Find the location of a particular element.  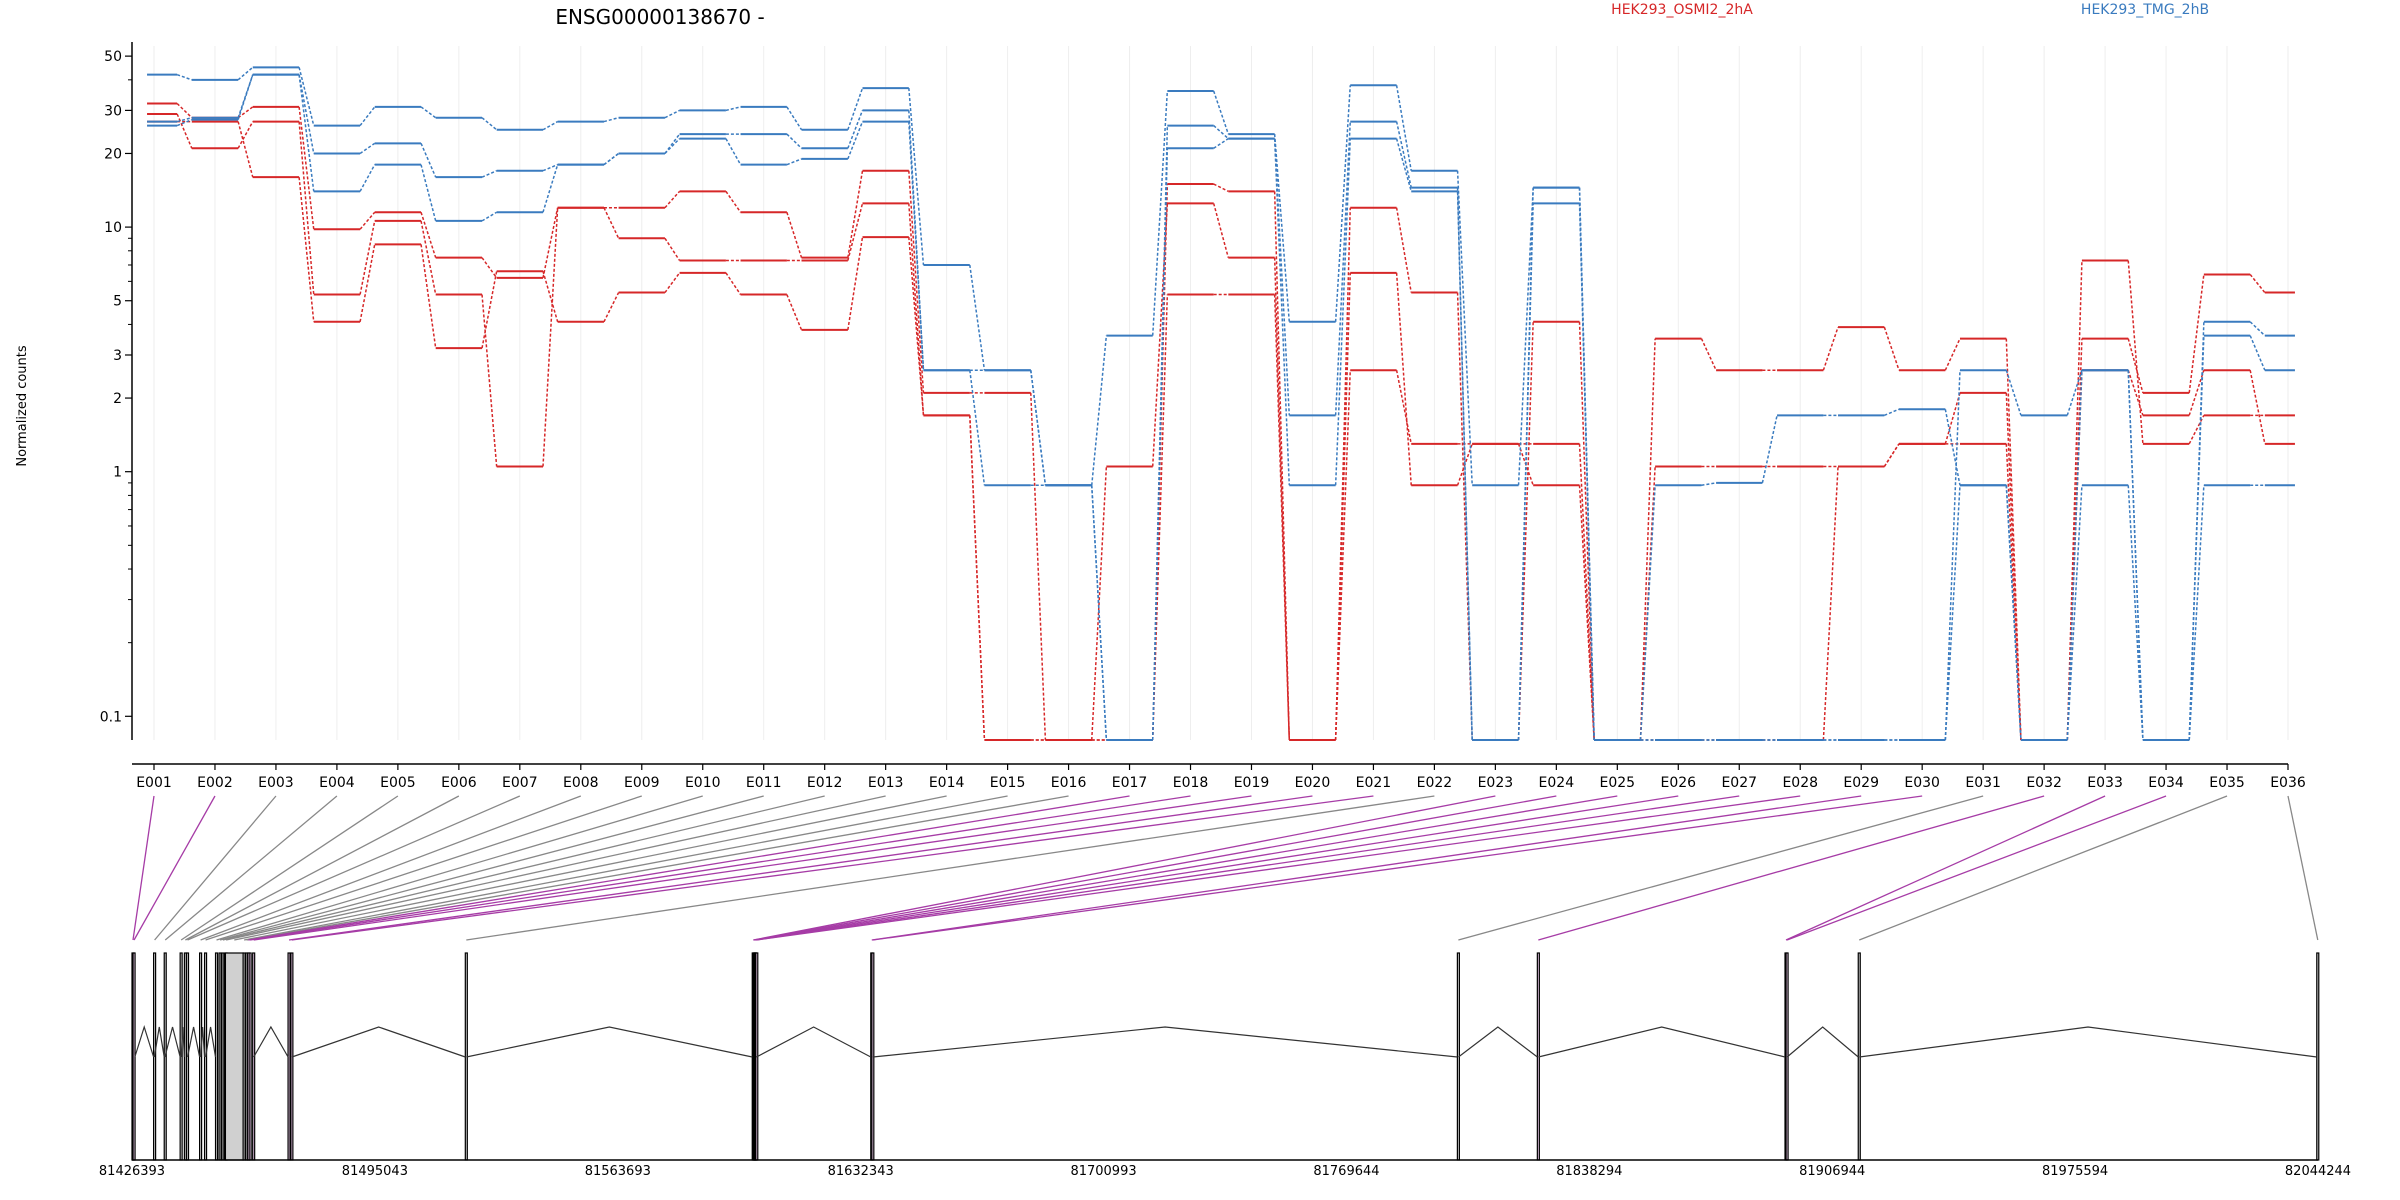

x-tick-label: E014 is located at coordinates (947, 783).